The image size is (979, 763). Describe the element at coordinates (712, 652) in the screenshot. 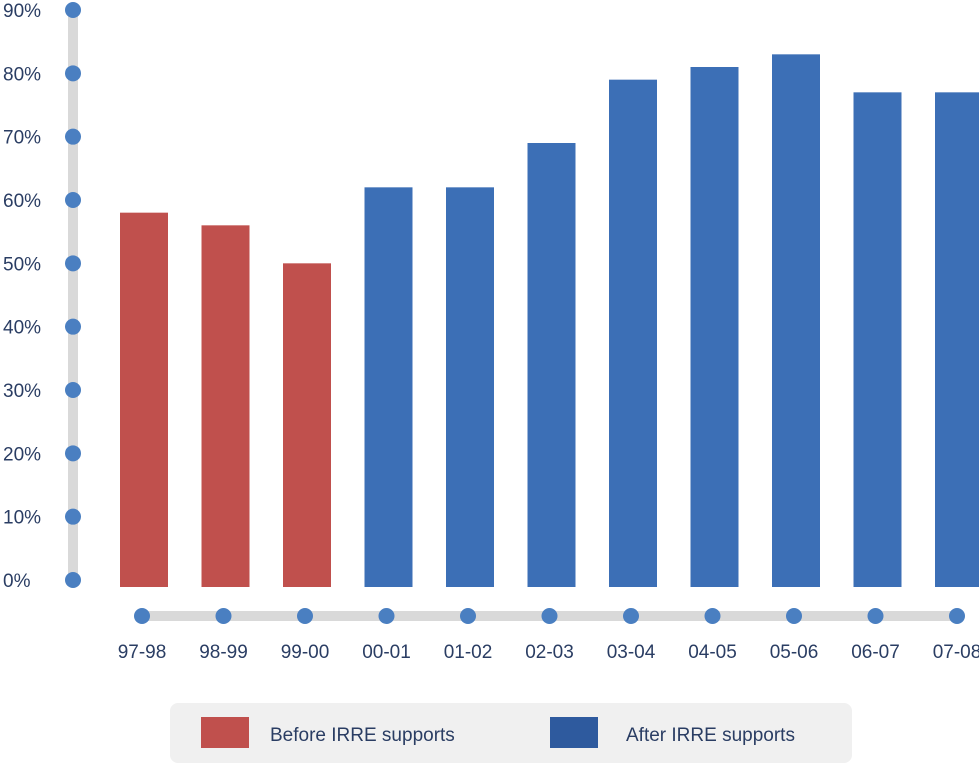

I see `x-tick-label: 04-05` at that location.